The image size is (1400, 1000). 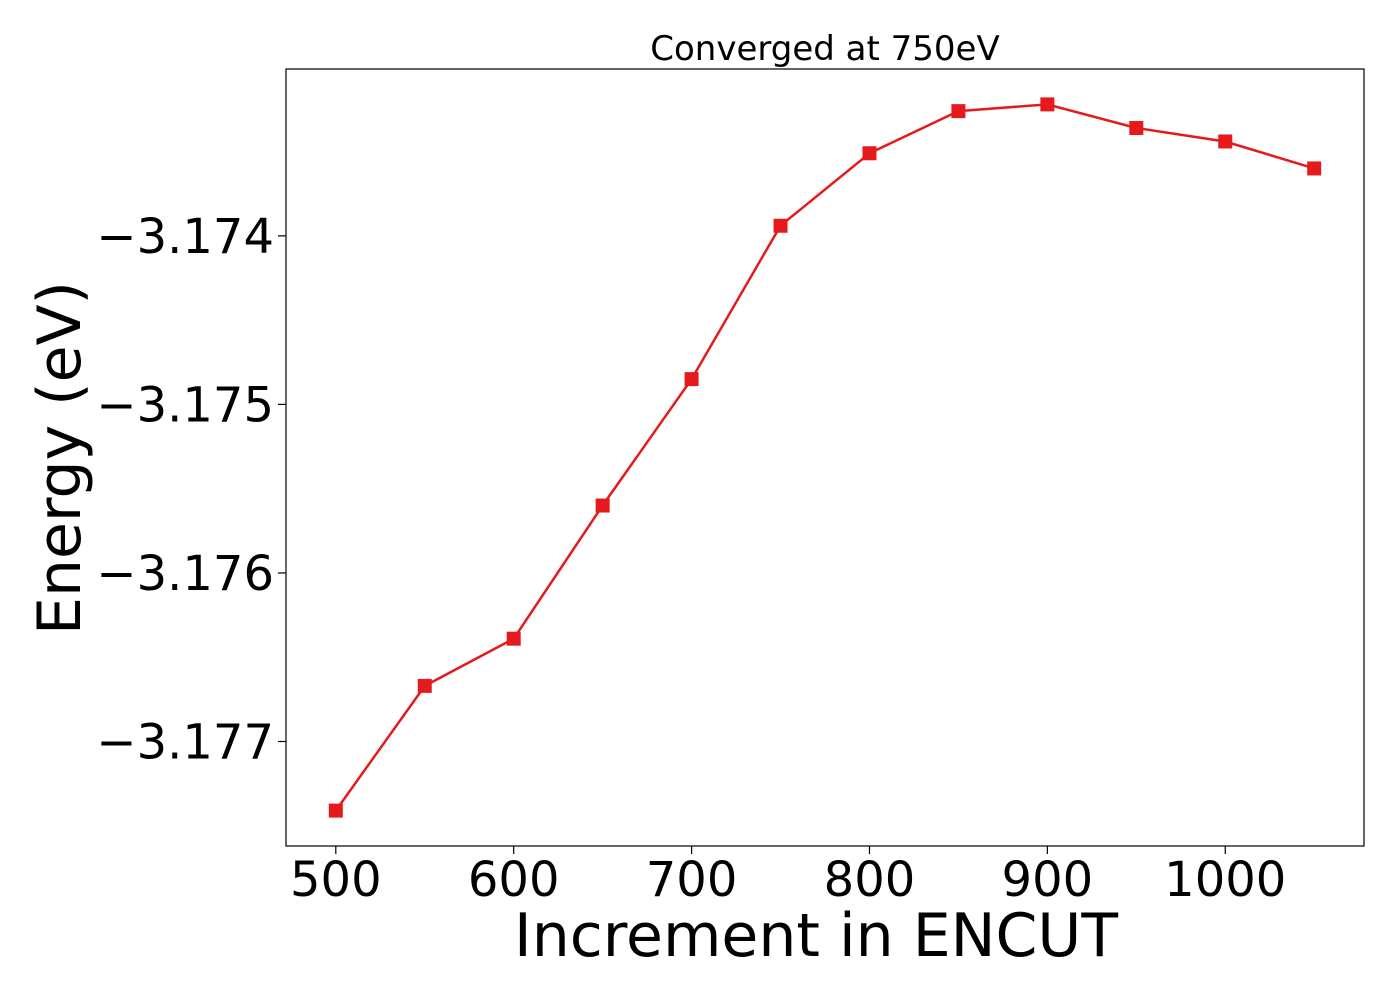 What do you see at coordinates (1048, 880) in the screenshot?
I see `x-tick-label: 900` at bounding box center [1048, 880].